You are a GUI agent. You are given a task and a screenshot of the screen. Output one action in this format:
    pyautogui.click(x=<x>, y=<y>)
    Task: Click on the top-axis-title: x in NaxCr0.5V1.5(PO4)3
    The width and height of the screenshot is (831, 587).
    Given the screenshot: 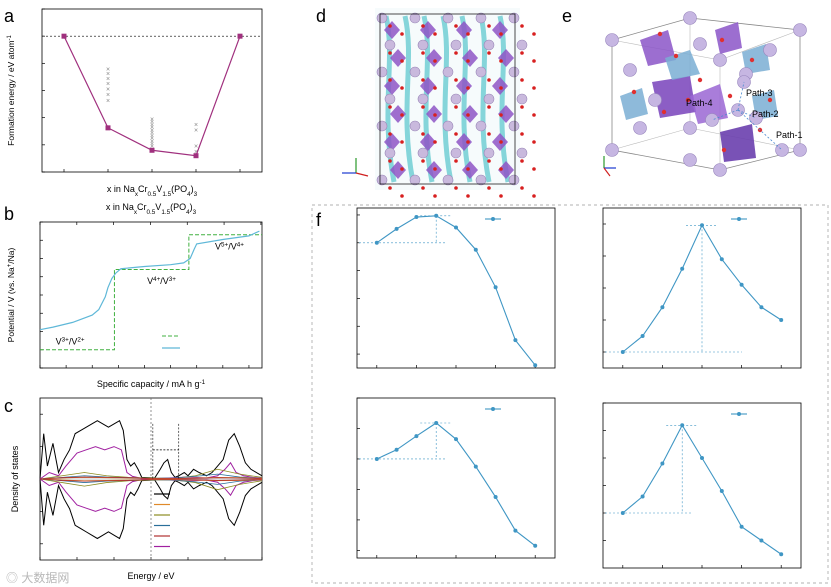 What is the action you would take?
    pyautogui.click(x=151, y=209)
    